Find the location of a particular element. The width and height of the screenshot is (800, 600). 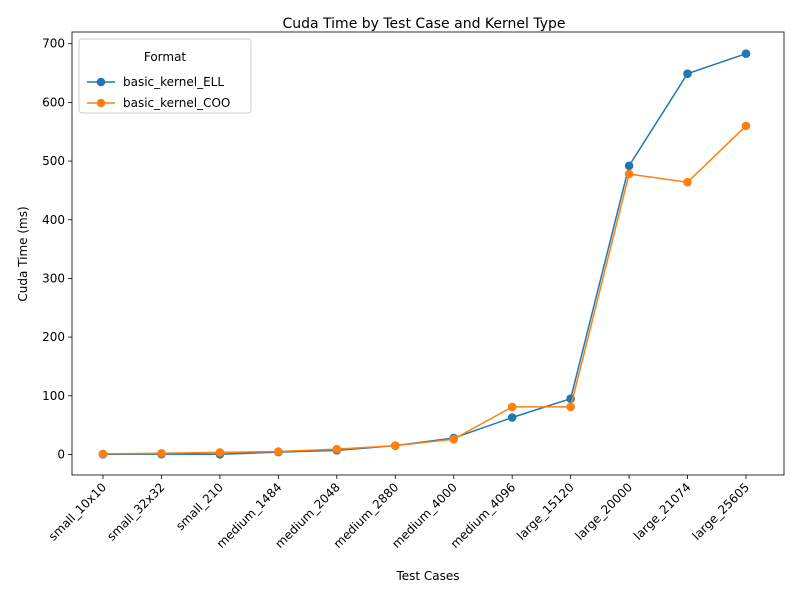

legend-title: Format is located at coordinates (165, 57).